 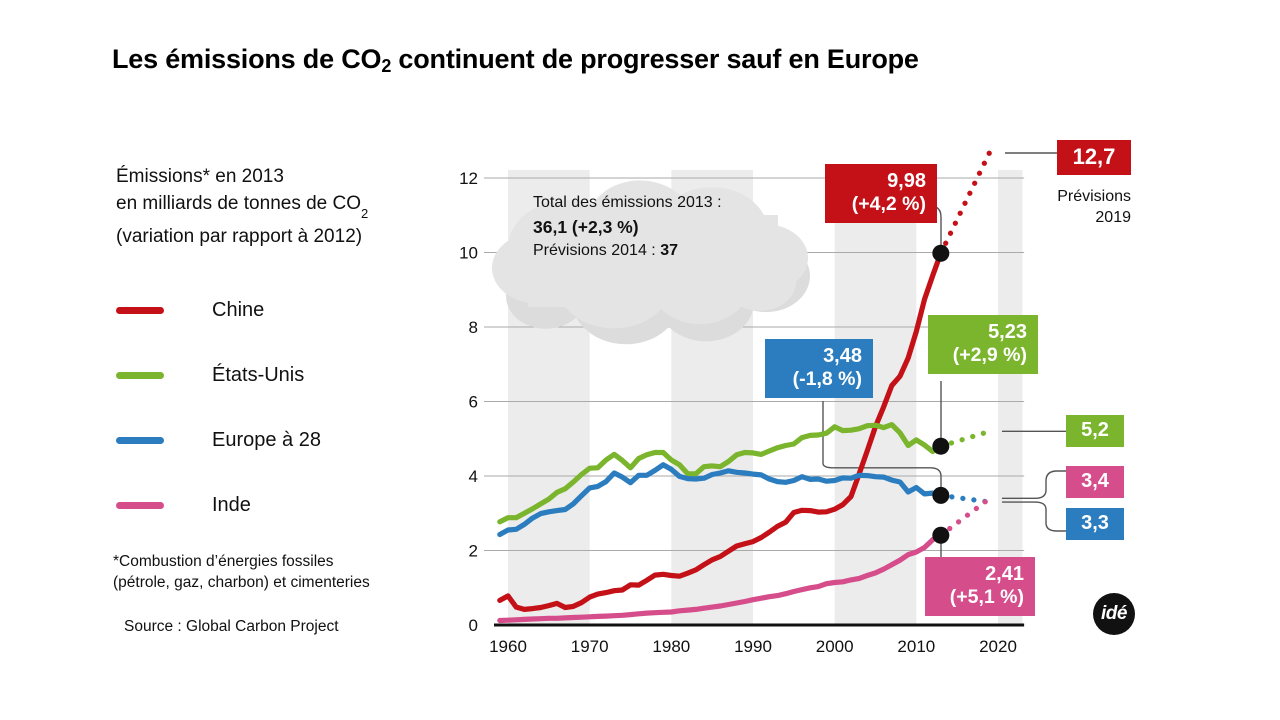 I want to click on callout-europe: 3,48 (-1,8 %), so click(x=819, y=368).